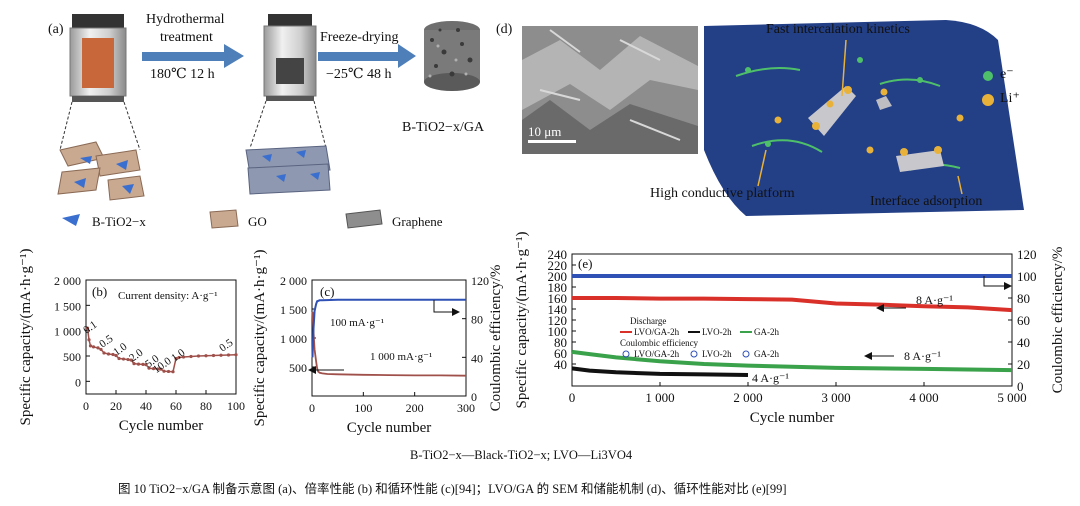 The image size is (1080, 506). What do you see at coordinates (560, 353) in the screenshot?
I see `y-tick-label: 60` at bounding box center [560, 353].